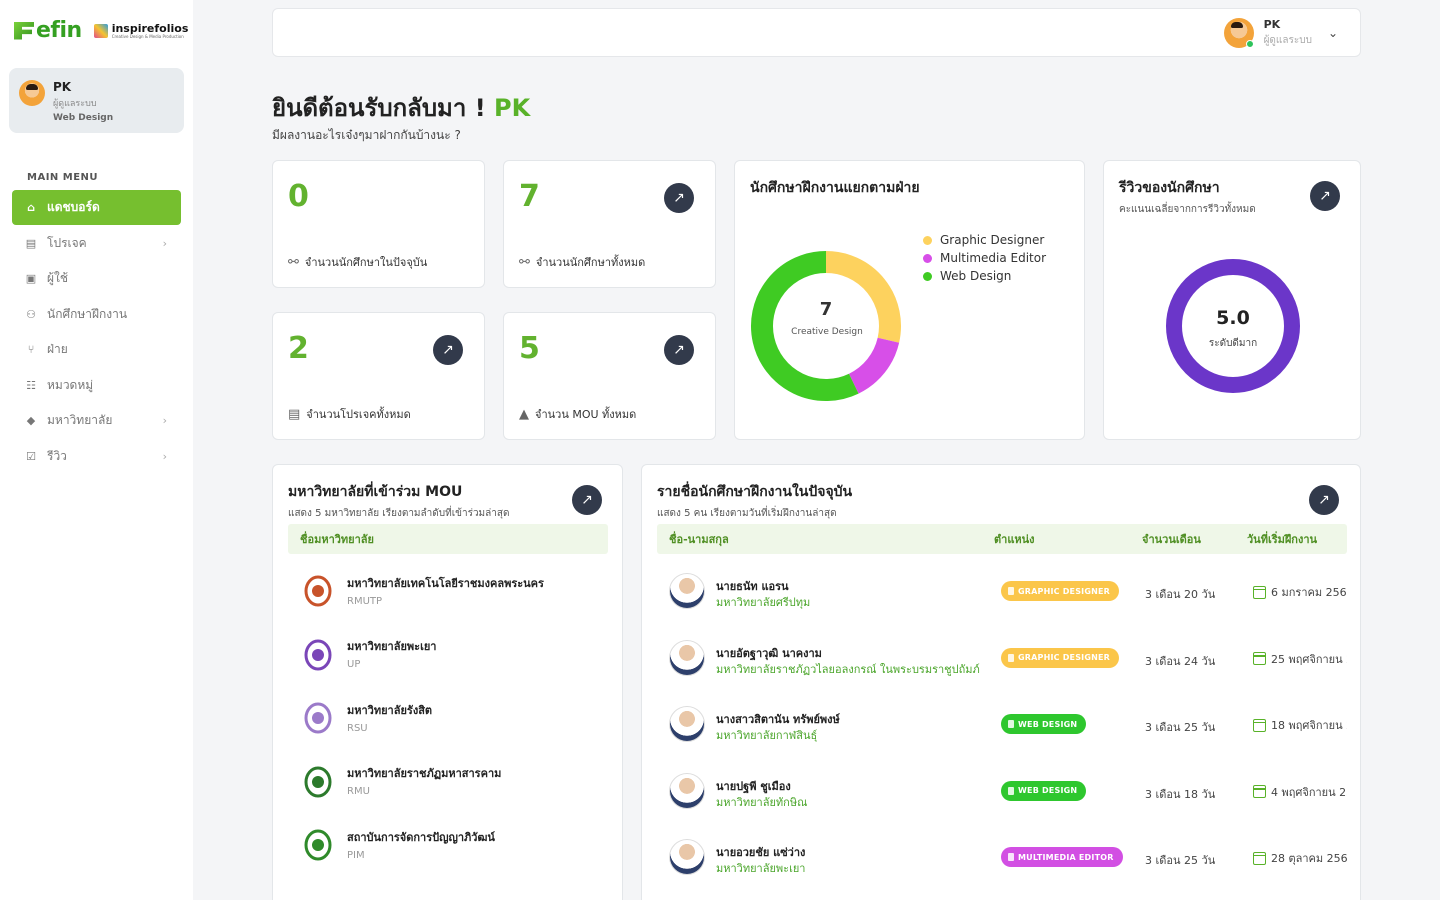 The width and height of the screenshot is (1440, 900). I want to click on mou-table-header: ชื่อมหาวิทยาลัย, so click(448, 539).